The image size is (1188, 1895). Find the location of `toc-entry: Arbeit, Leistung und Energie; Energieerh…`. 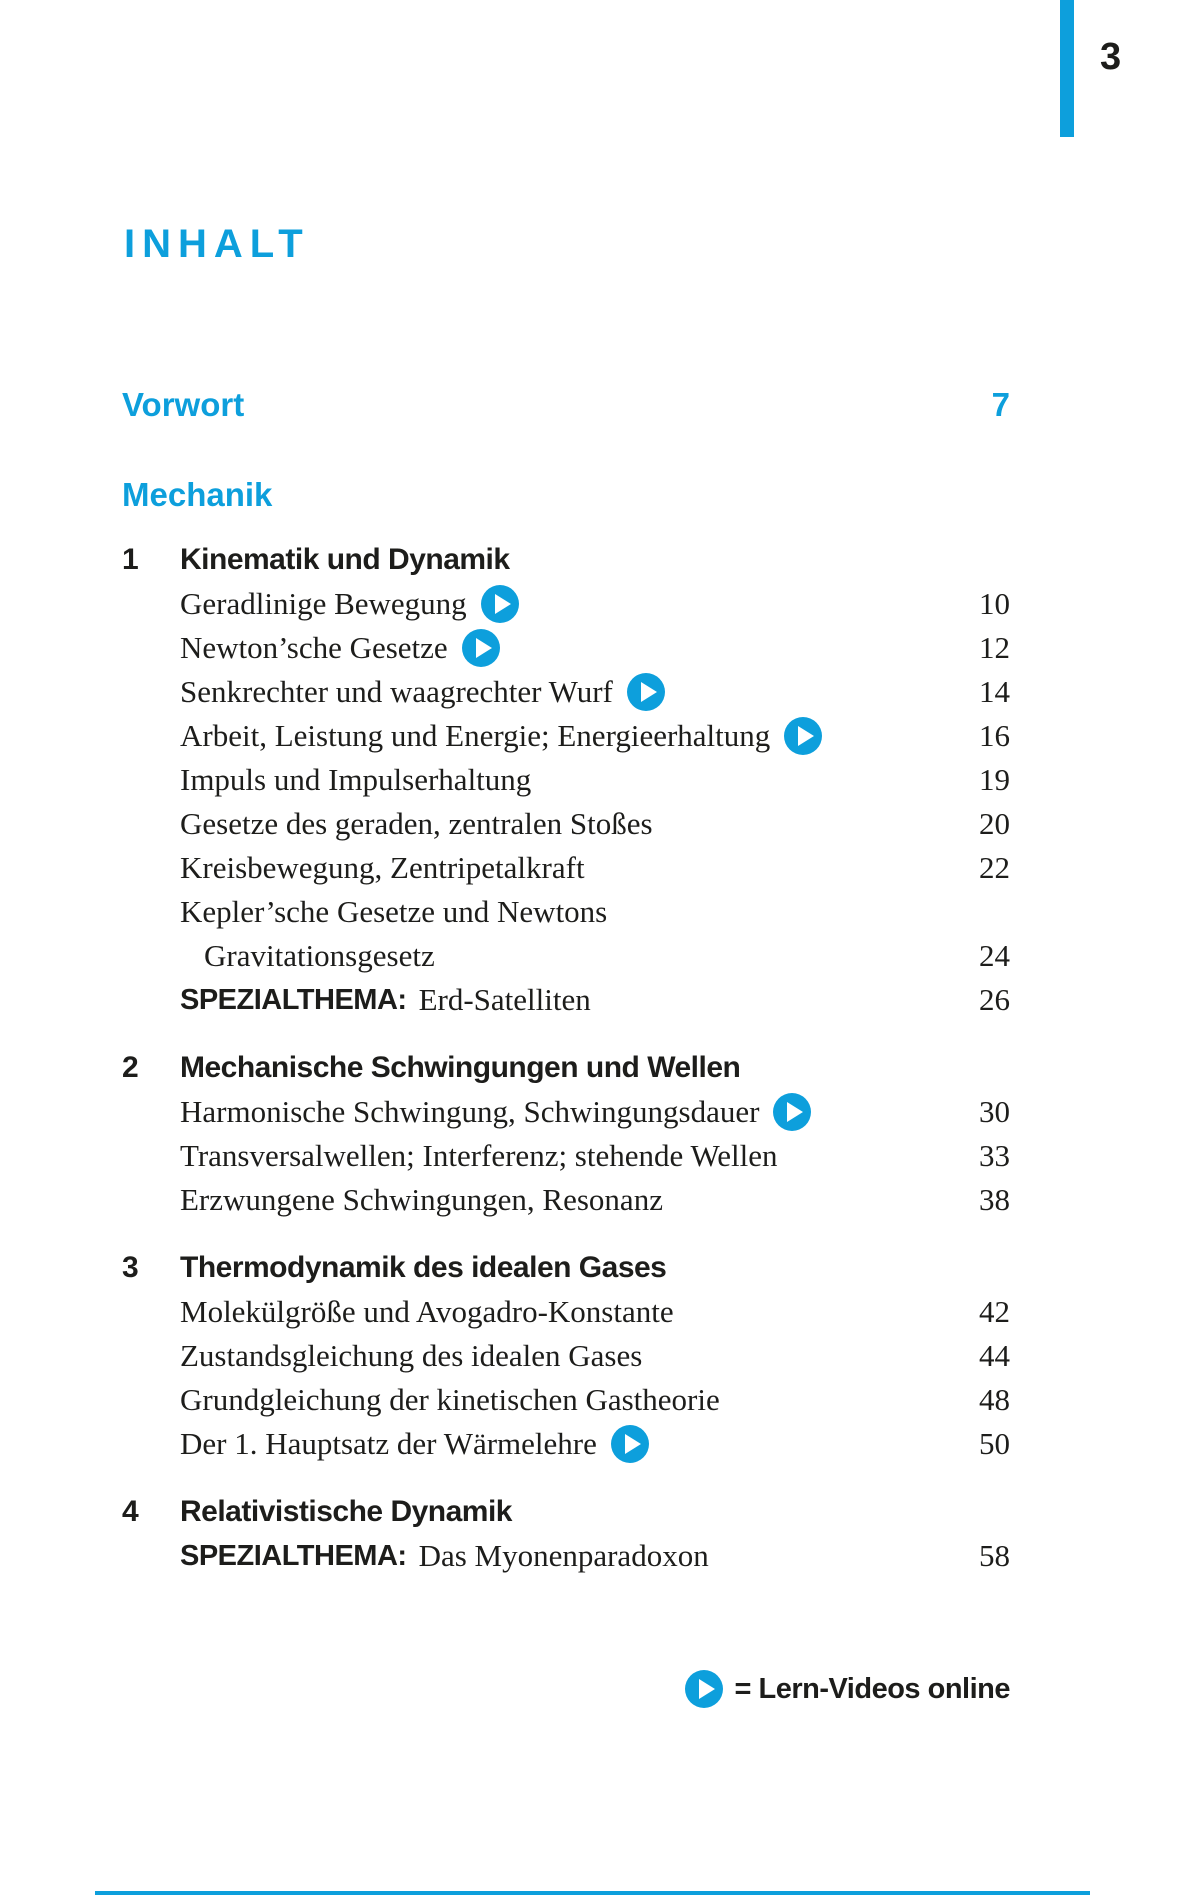

toc-entry: Arbeit, Leistung und Energie; Energieerh… is located at coordinates (595, 736).